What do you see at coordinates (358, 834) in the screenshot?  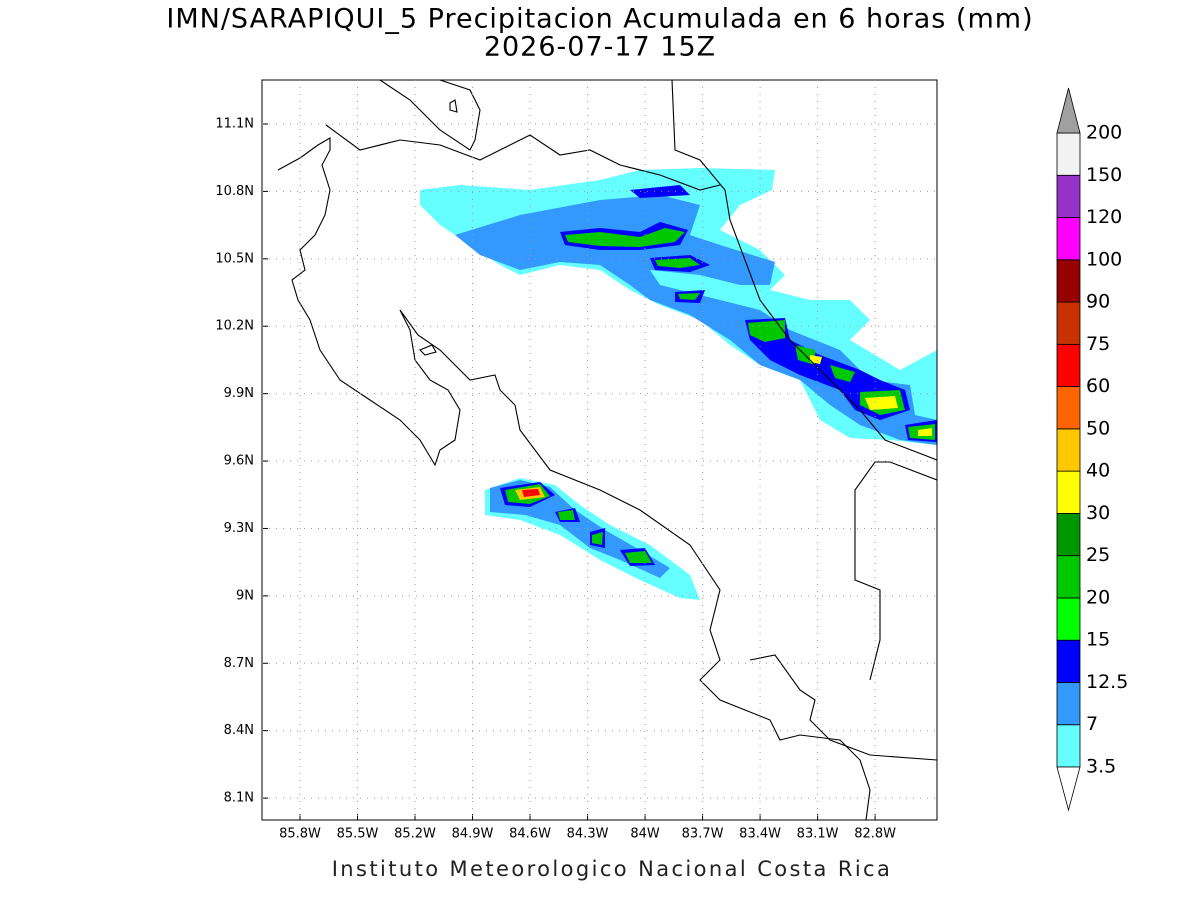 I see `lon-label: 85.5W` at bounding box center [358, 834].